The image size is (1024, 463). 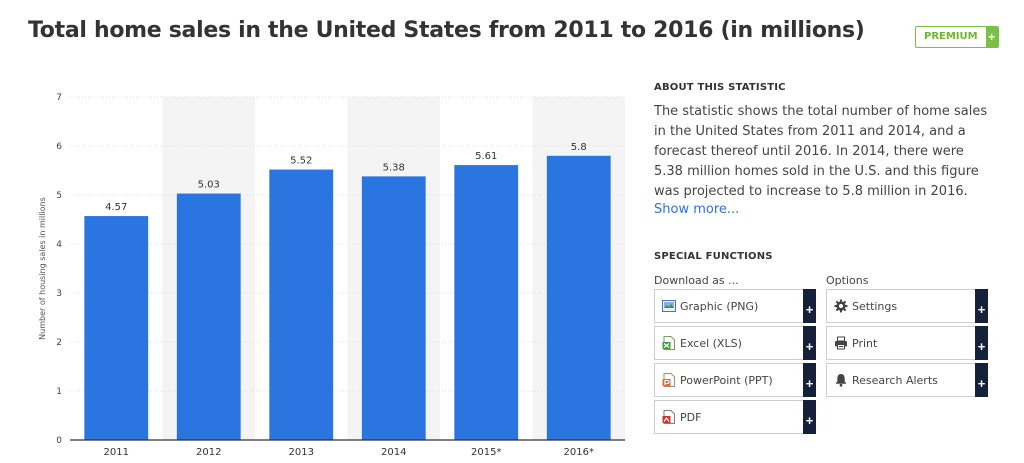 What do you see at coordinates (865, 343) in the screenshot?
I see `print-label: Print` at bounding box center [865, 343].